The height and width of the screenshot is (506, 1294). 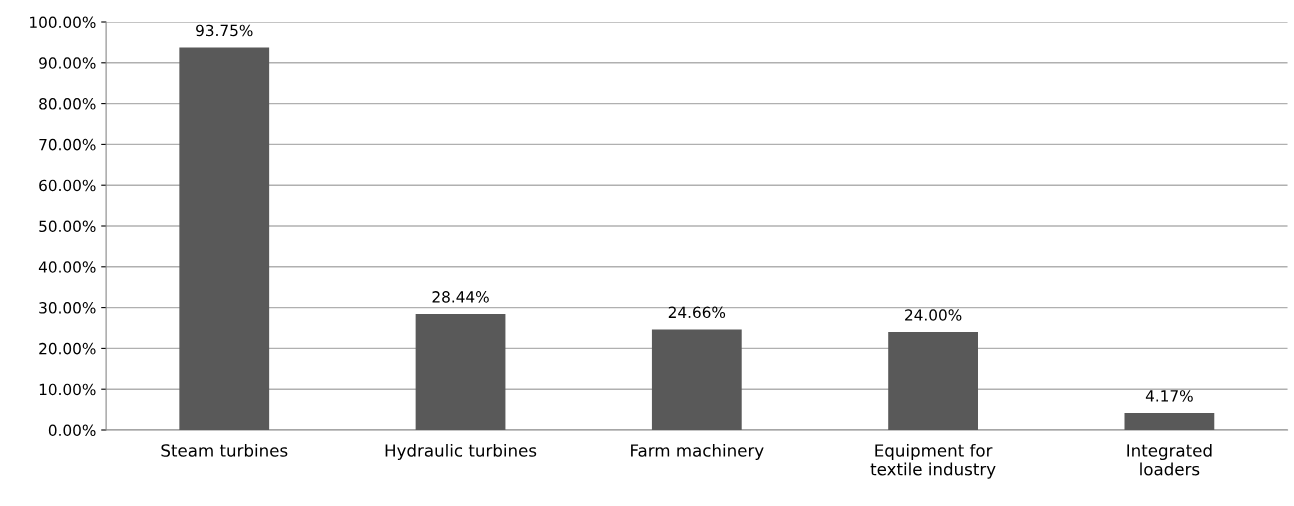 I want to click on y-tick-label: 90.00%, so click(x=67, y=63).